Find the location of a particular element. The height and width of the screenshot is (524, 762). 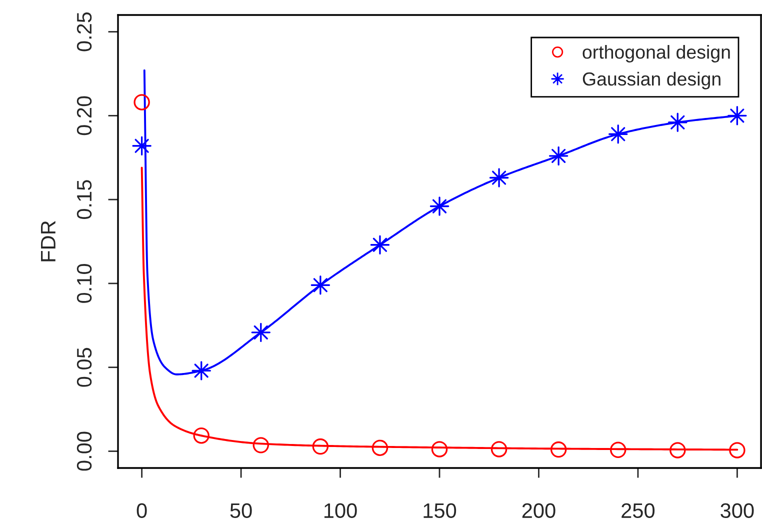

x-tick-label: 200 is located at coordinates (539, 510).